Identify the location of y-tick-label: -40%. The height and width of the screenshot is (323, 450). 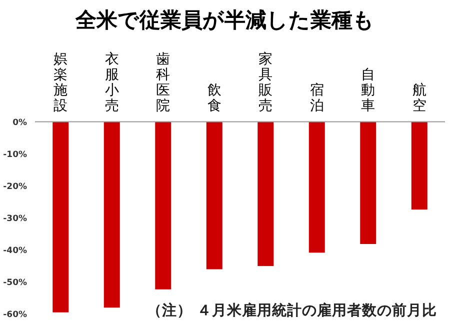
(15, 251).